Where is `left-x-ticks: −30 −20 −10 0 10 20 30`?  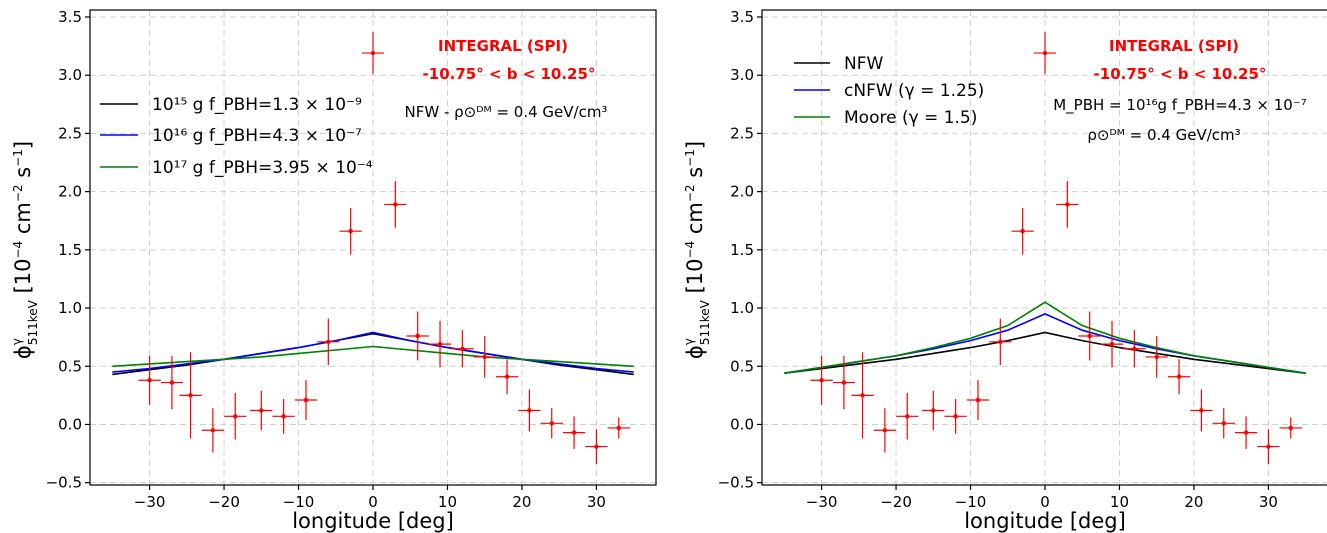
left-x-ticks: −30 −20 −10 0 10 20 30 is located at coordinates (370, 498).